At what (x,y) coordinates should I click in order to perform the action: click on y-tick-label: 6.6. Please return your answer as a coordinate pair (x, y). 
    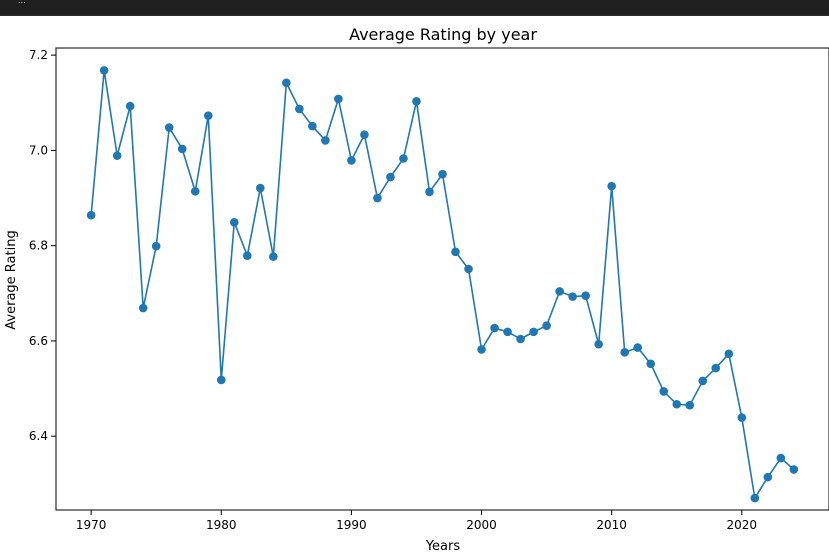
    Looking at the image, I should click on (38, 341).